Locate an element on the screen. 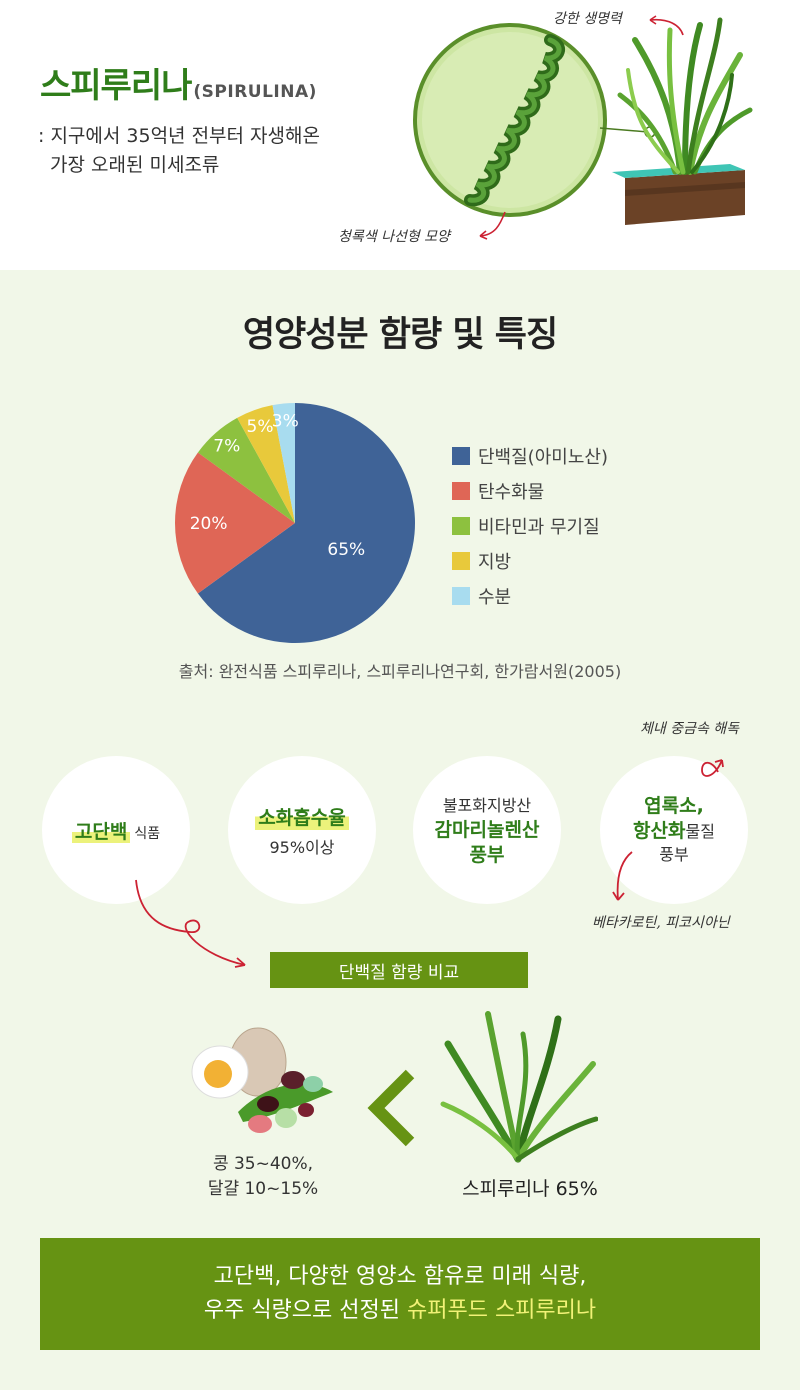  feature-chlorophyll: 엽록소, 항산화물질 풍부 is located at coordinates (674, 830).